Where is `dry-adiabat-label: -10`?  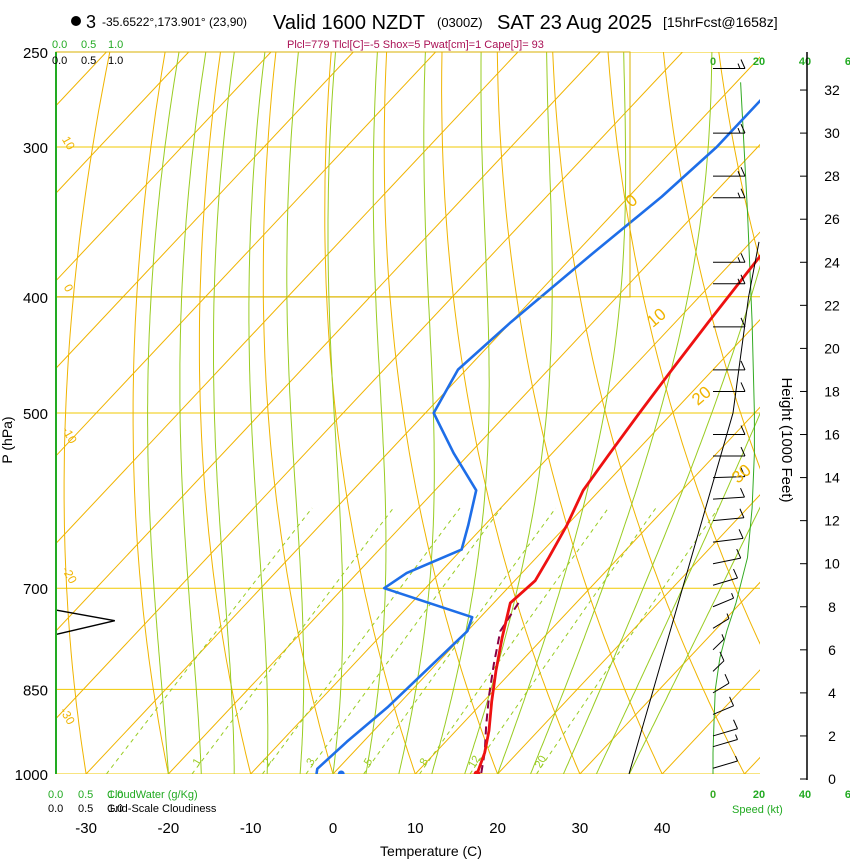 dry-adiabat-label: -10 is located at coordinates (69, 435).